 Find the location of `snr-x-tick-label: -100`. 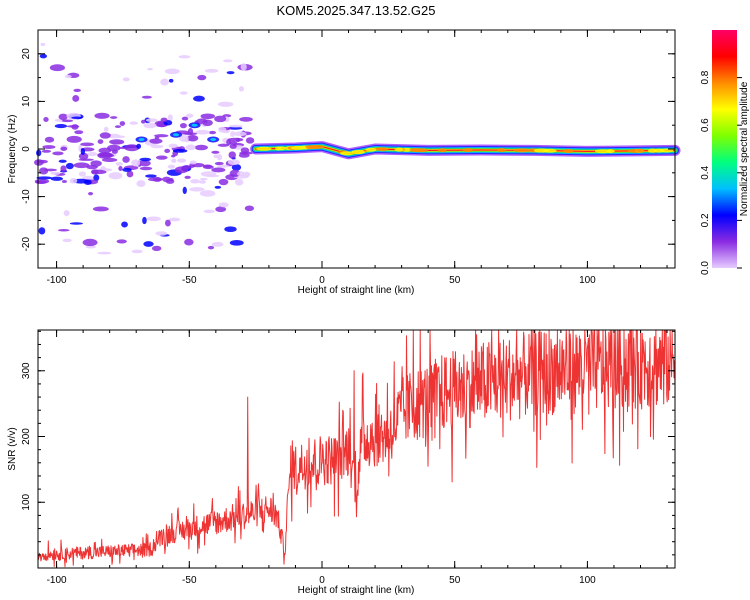

snr-x-tick-label: -100 is located at coordinates (57, 580).